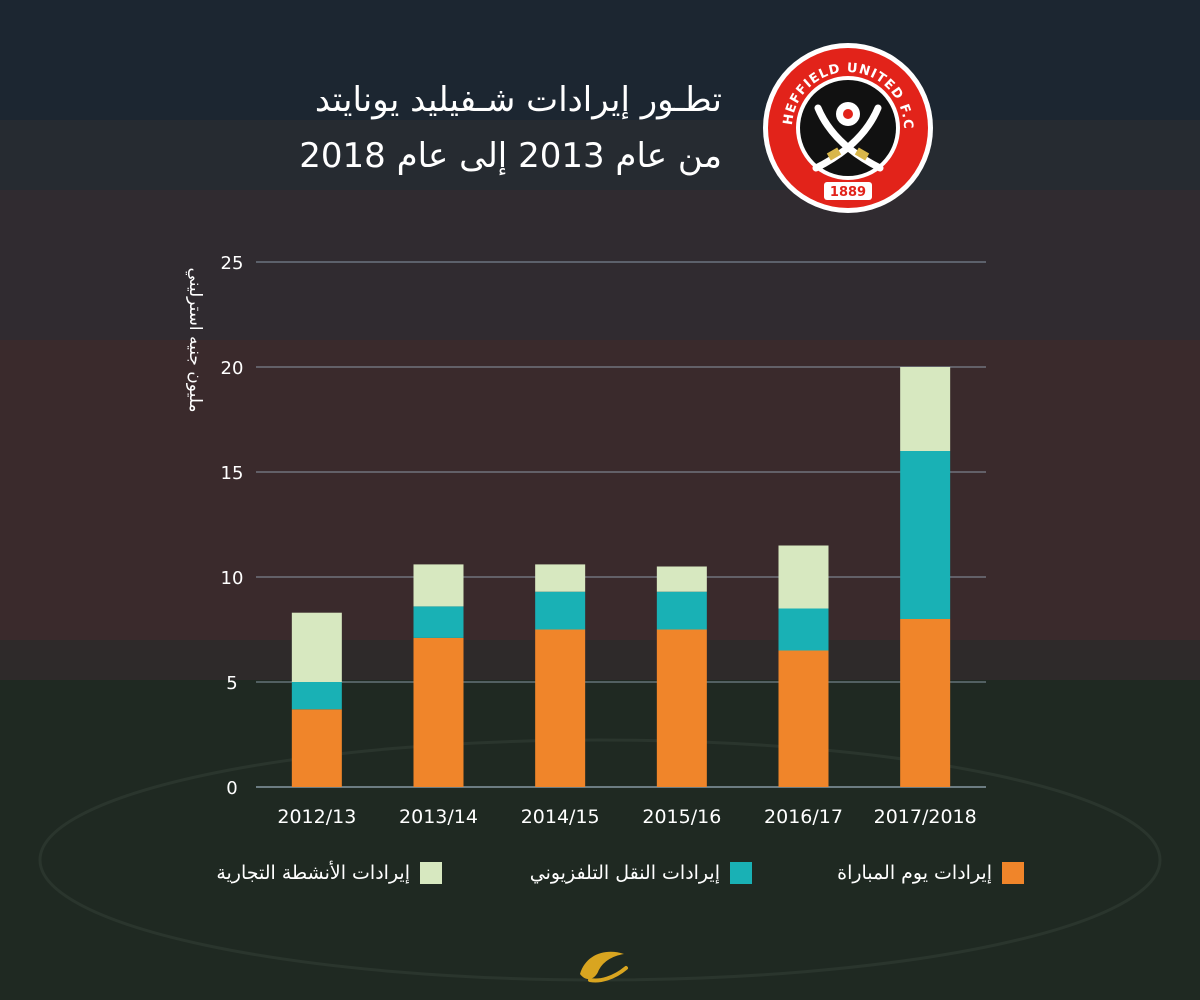 The image size is (1200, 1000). I want to click on x-tick-label: 2016/17, so click(803, 817).